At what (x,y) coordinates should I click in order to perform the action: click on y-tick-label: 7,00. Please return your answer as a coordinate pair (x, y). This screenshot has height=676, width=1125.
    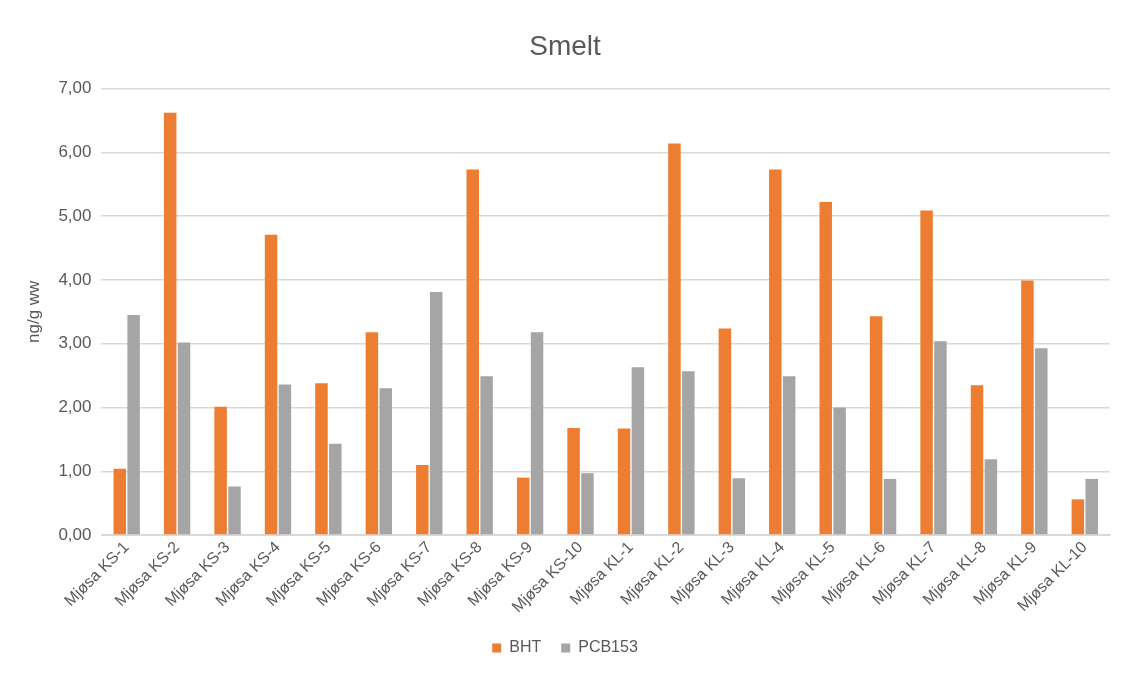
    Looking at the image, I should click on (75, 88).